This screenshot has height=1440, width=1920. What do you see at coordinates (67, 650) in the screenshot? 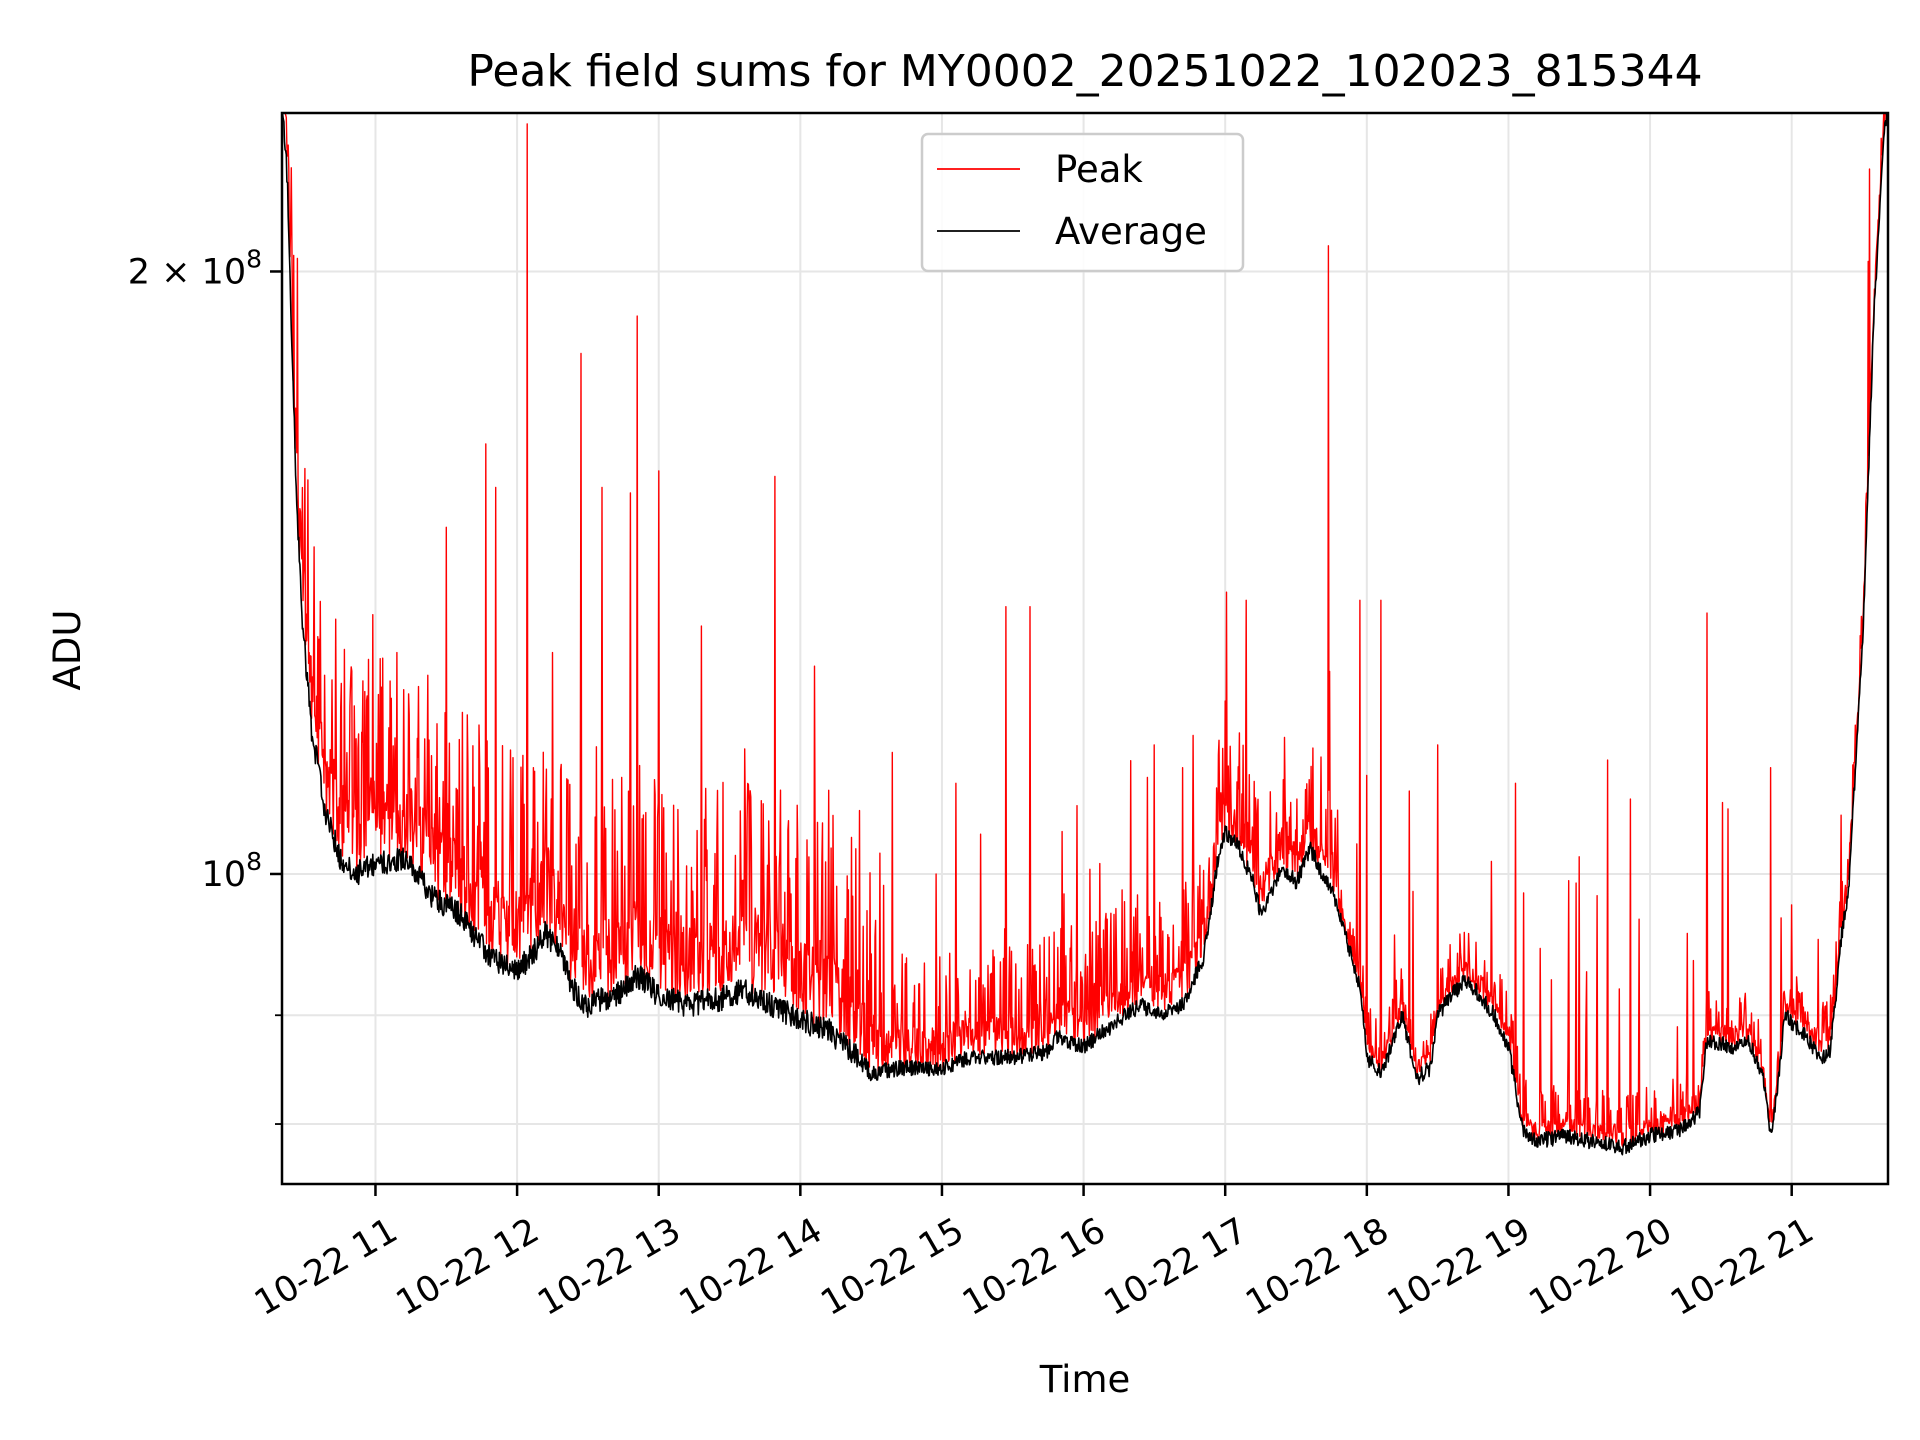
I see `y-axis-label: ADU` at bounding box center [67, 650].